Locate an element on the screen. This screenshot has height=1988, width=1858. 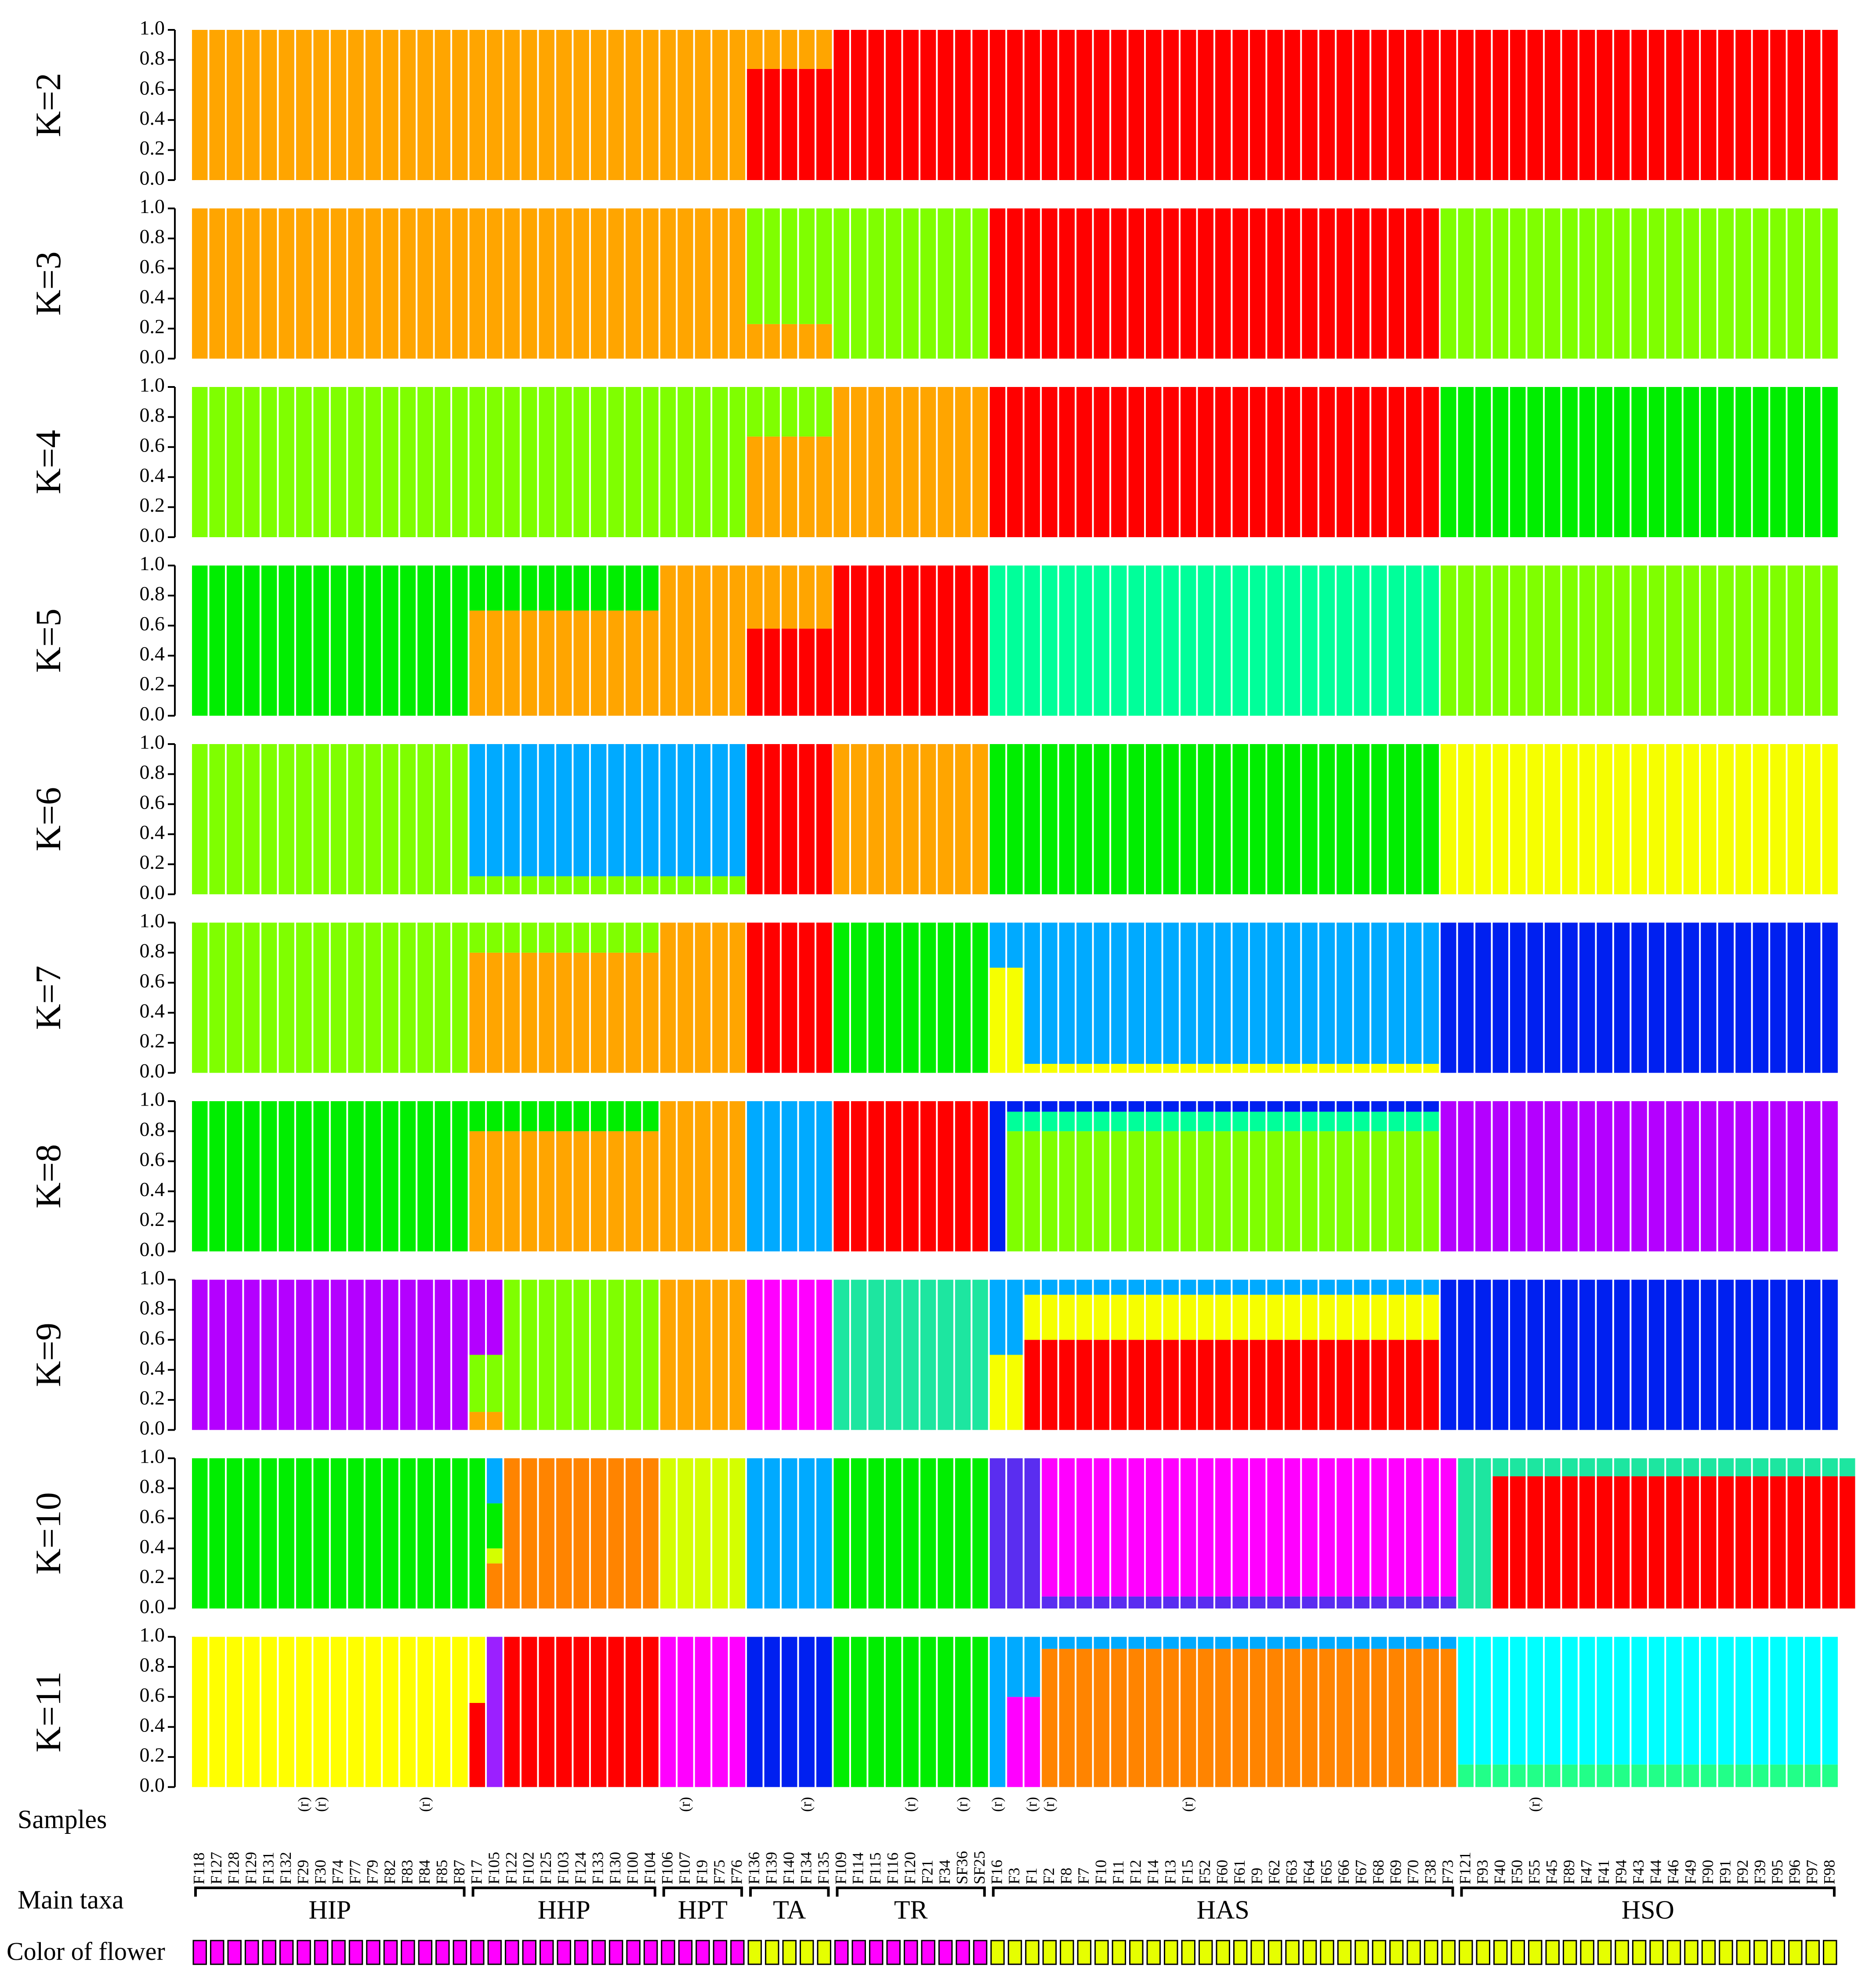
sample-id: F16 is located at coordinates (997, 1872).